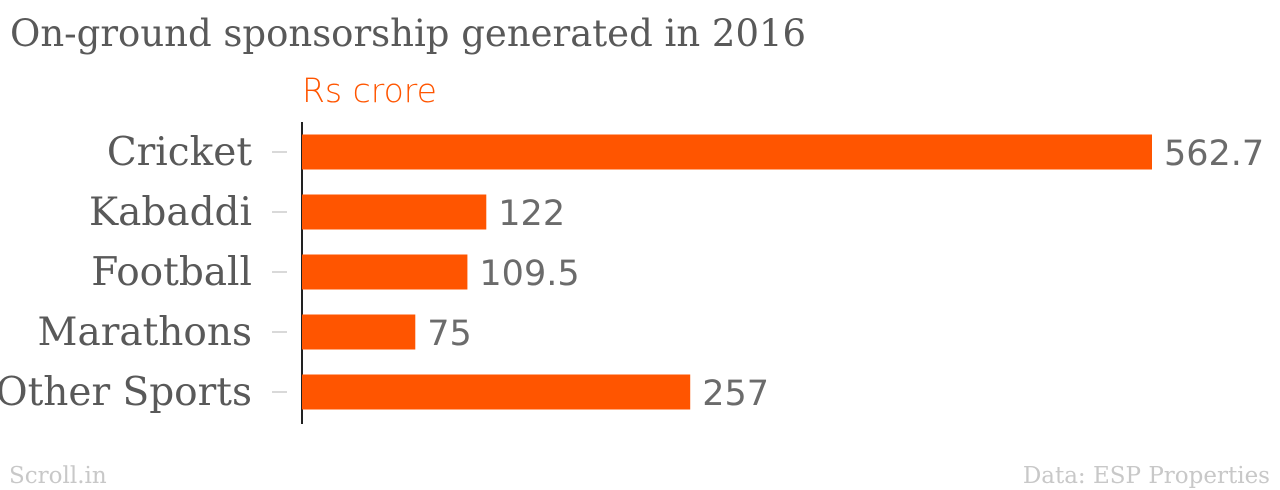  What do you see at coordinates (449, 334) in the screenshot?
I see `value-label: 75` at bounding box center [449, 334].